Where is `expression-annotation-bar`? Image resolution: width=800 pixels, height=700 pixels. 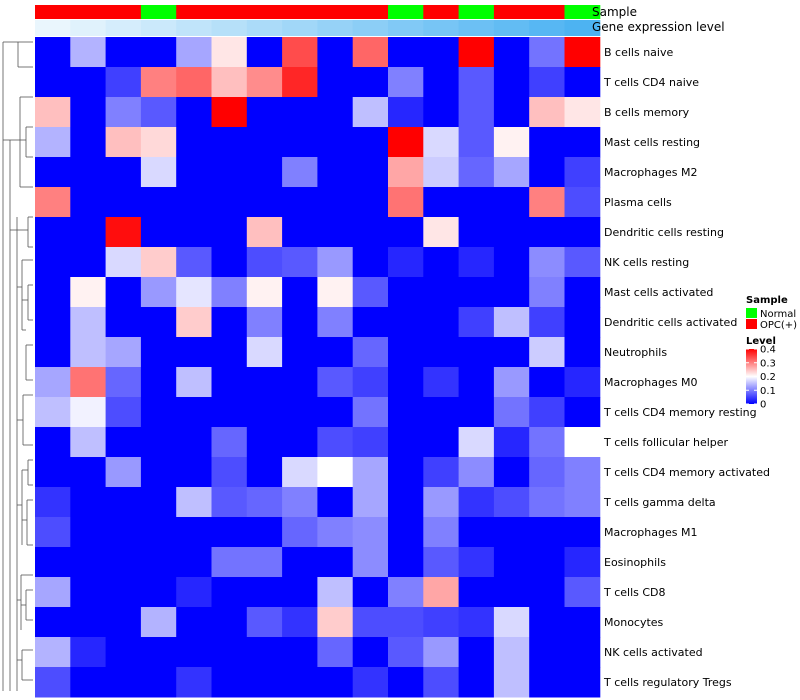 expression-annotation-bar is located at coordinates (318, 28).